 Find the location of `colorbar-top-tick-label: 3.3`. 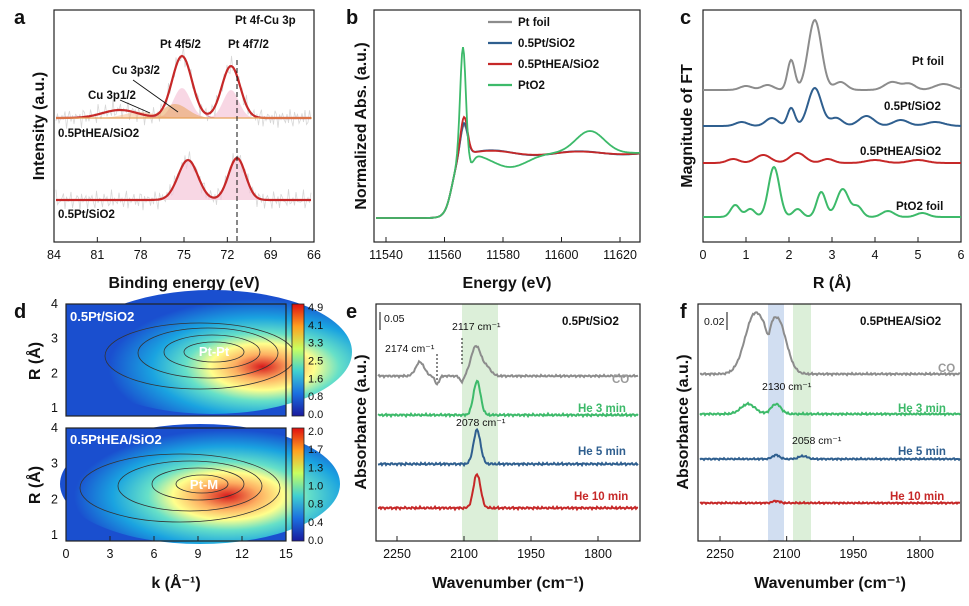

colorbar-top-tick-label: 3.3 is located at coordinates (315, 344).